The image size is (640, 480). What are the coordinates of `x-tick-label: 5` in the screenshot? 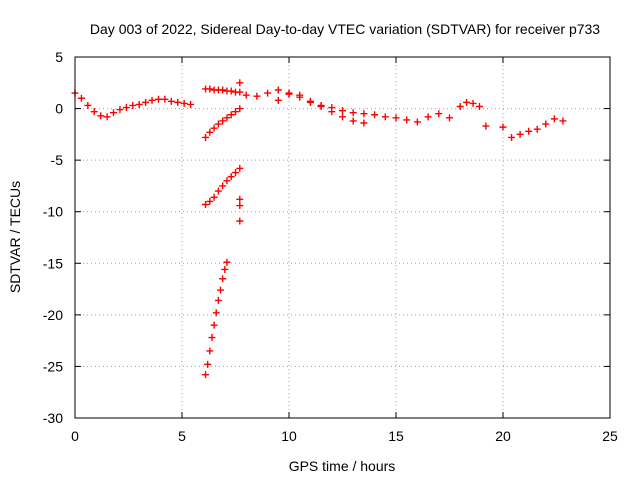 It's located at (182, 436).